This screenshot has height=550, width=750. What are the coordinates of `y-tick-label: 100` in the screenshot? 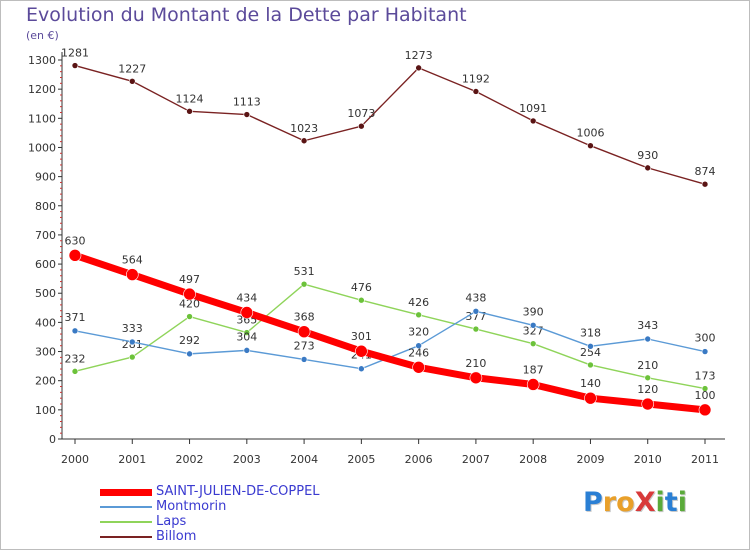 It's located at (45, 410).